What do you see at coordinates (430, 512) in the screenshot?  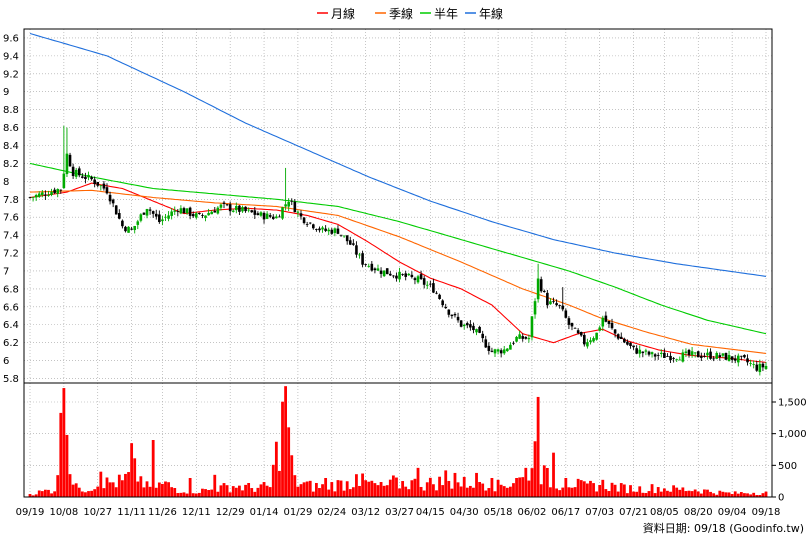 I see `date-tick-label: 04/15` at bounding box center [430, 512].